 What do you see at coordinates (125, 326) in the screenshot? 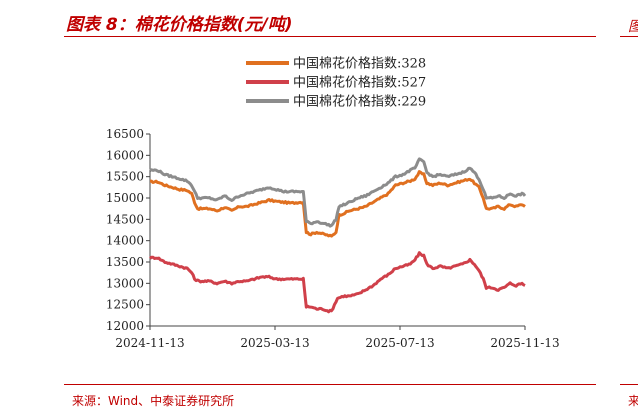
I see `y-tick-label: 12000` at bounding box center [125, 326].